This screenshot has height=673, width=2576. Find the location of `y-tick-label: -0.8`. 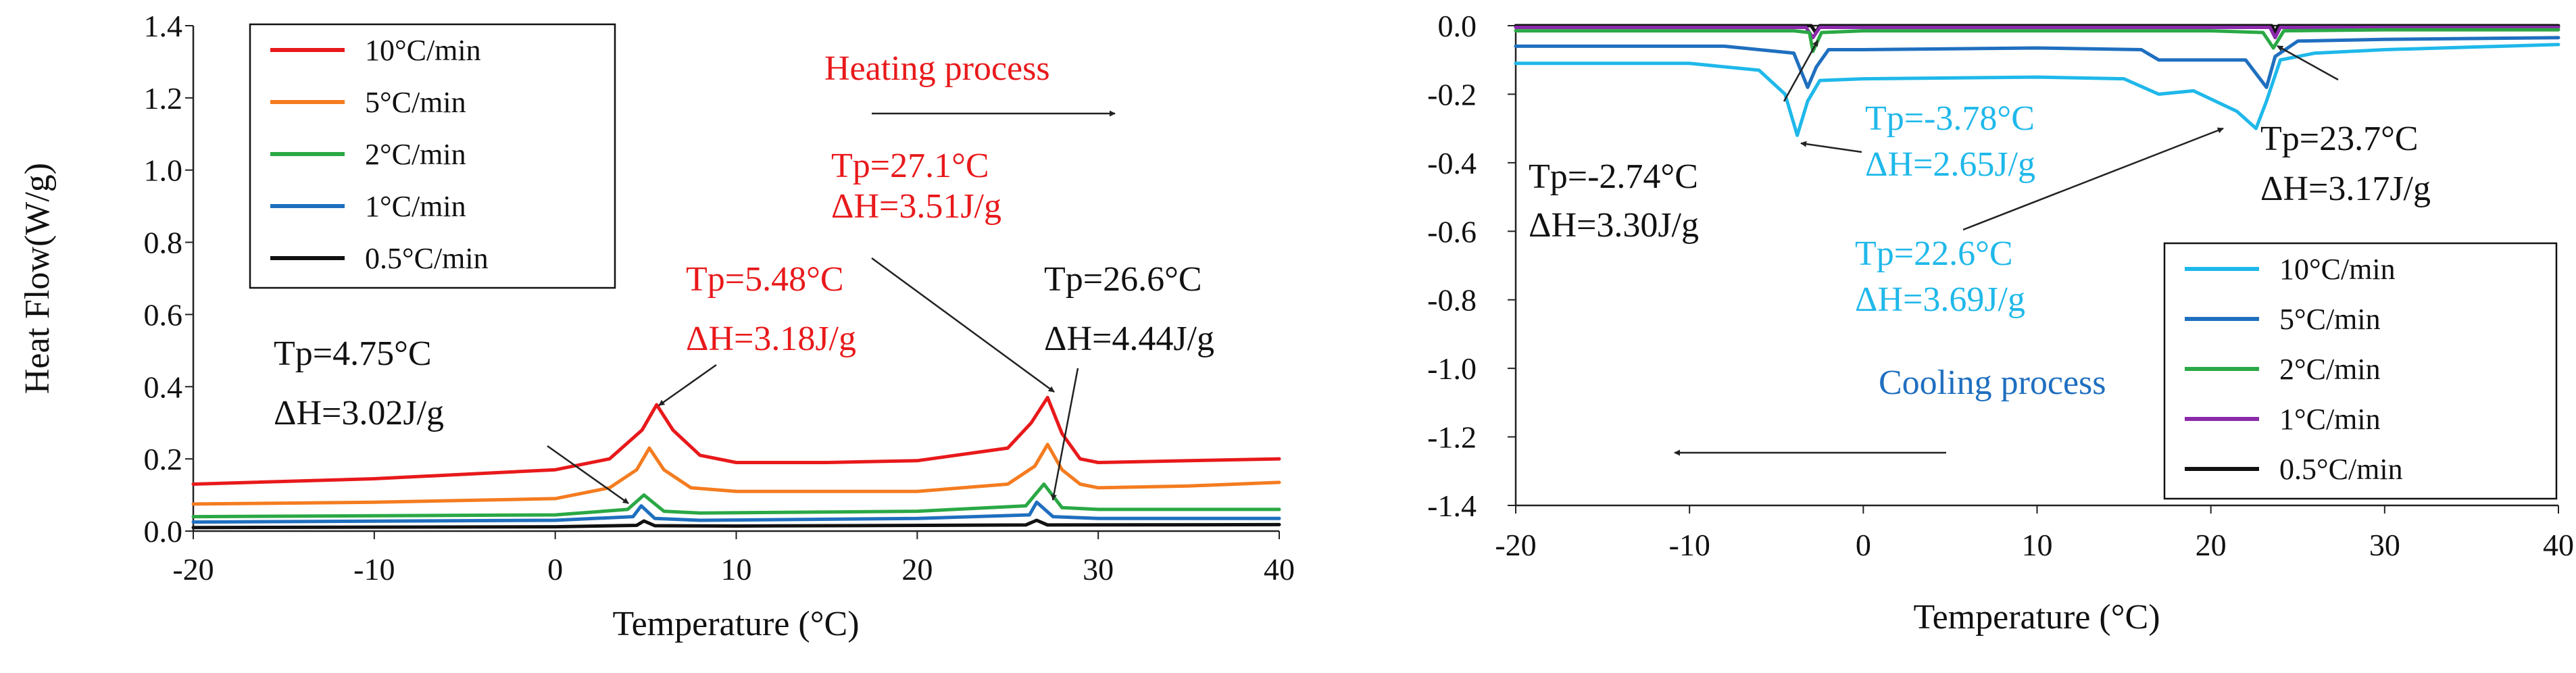

y-tick-label: -0.8 is located at coordinates (1452, 300).